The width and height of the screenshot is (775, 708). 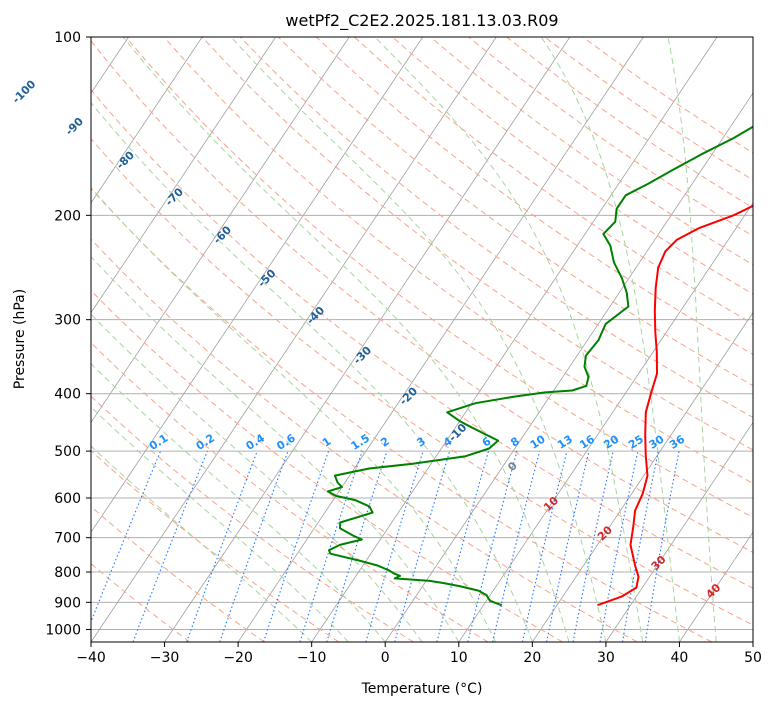 What do you see at coordinates (20, 339) in the screenshot?
I see `y-axis-title: Pressure (hPa)` at bounding box center [20, 339].